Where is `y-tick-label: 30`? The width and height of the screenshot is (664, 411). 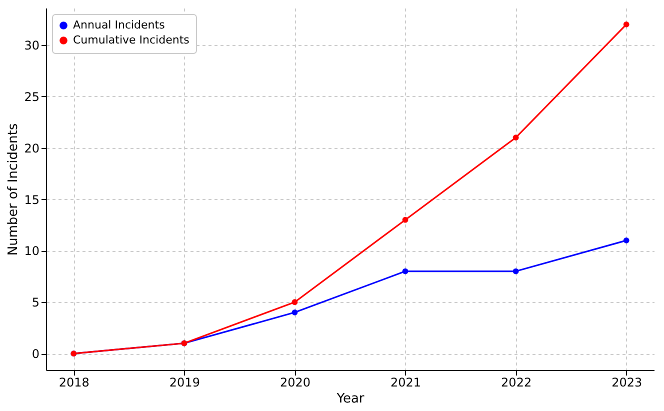
y-tick-label: 30 is located at coordinates (32, 45).